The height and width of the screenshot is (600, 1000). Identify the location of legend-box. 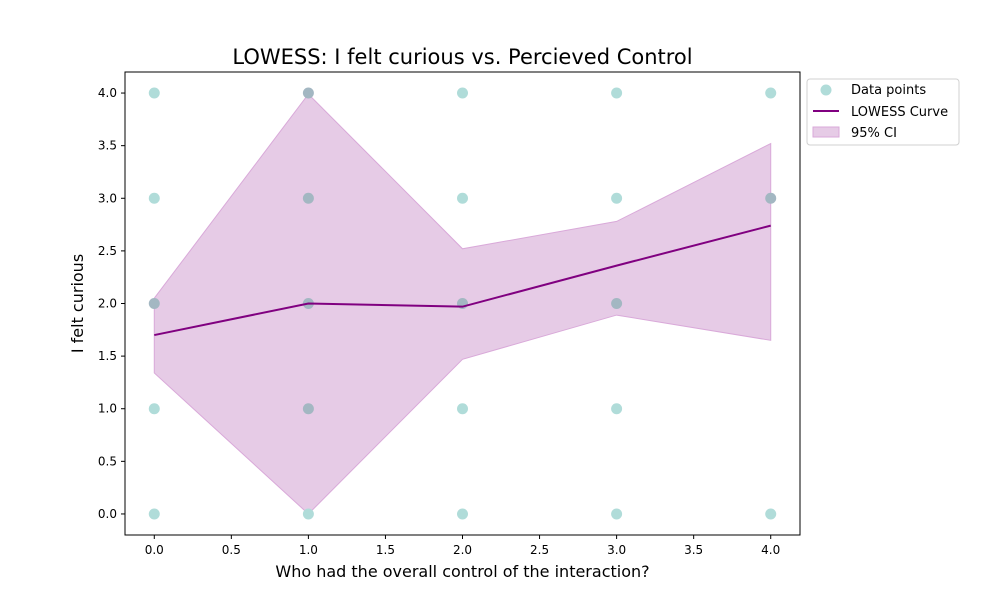
(883, 112).